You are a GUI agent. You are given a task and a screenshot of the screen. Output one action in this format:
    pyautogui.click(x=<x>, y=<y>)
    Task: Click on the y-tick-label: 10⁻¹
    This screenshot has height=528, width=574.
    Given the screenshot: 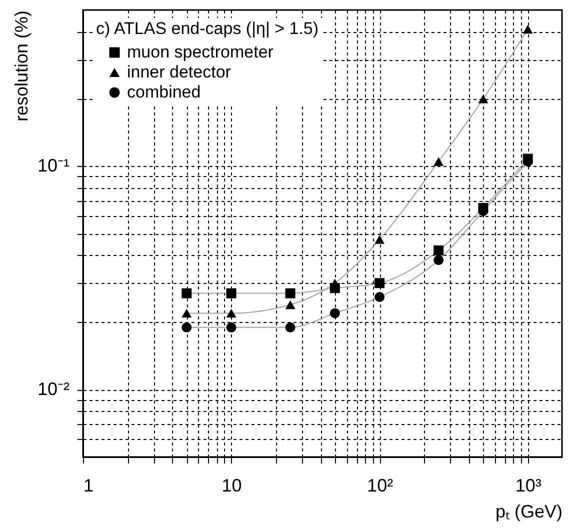 What is the action you would take?
    pyautogui.click(x=53, y=166)
    